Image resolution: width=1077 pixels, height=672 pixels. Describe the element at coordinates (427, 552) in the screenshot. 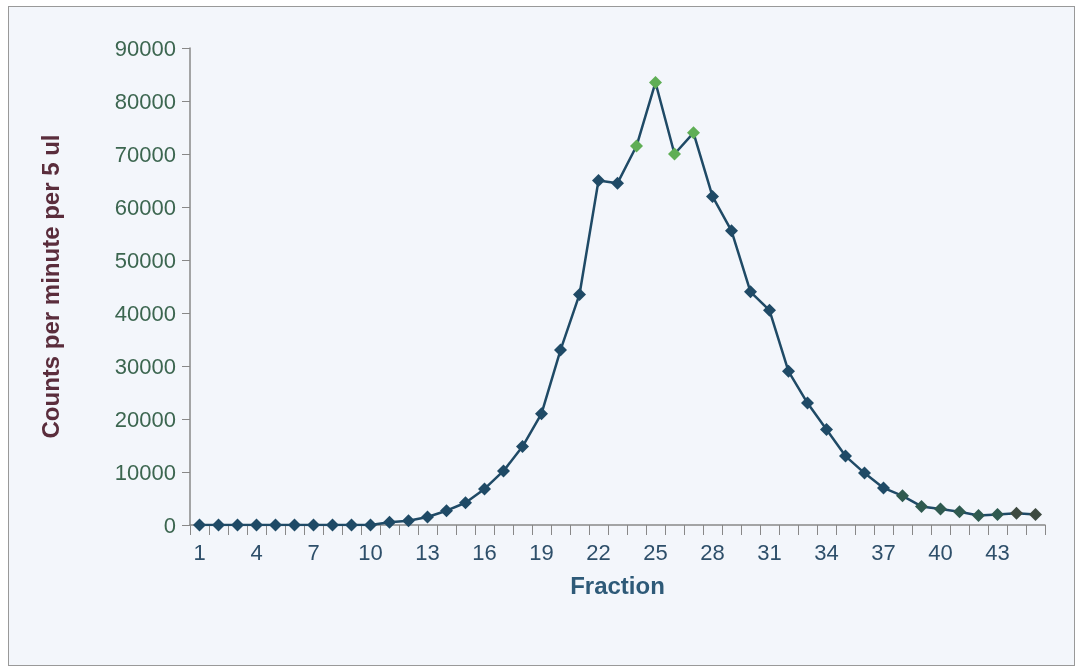

I see `x-tick-label: 13` at that location.